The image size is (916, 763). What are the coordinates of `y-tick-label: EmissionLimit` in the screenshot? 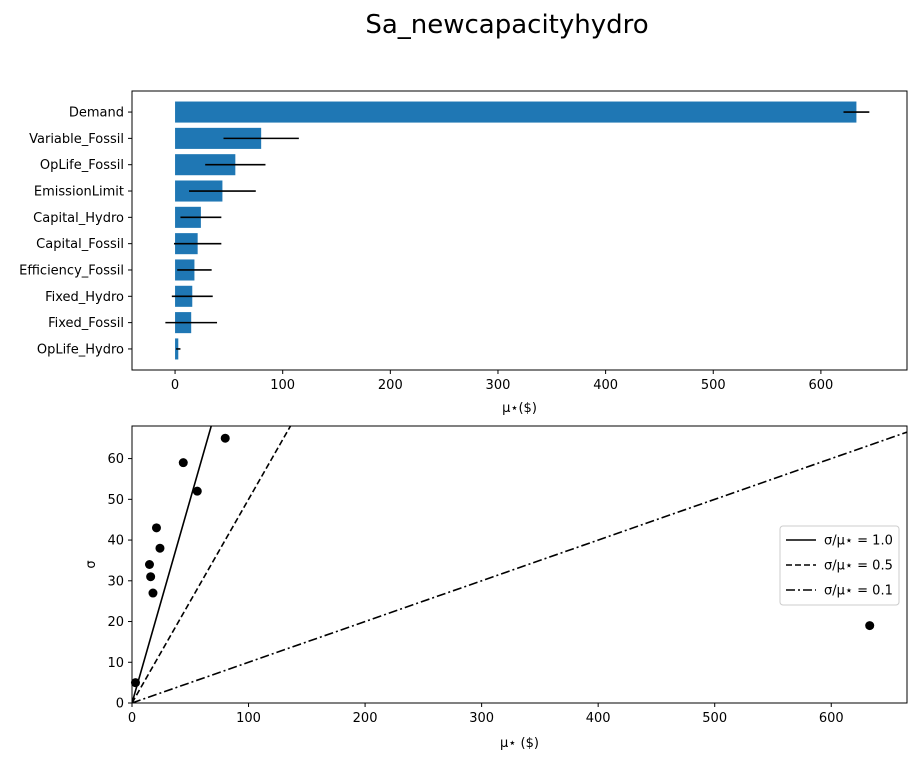 It's located at (79, 192).